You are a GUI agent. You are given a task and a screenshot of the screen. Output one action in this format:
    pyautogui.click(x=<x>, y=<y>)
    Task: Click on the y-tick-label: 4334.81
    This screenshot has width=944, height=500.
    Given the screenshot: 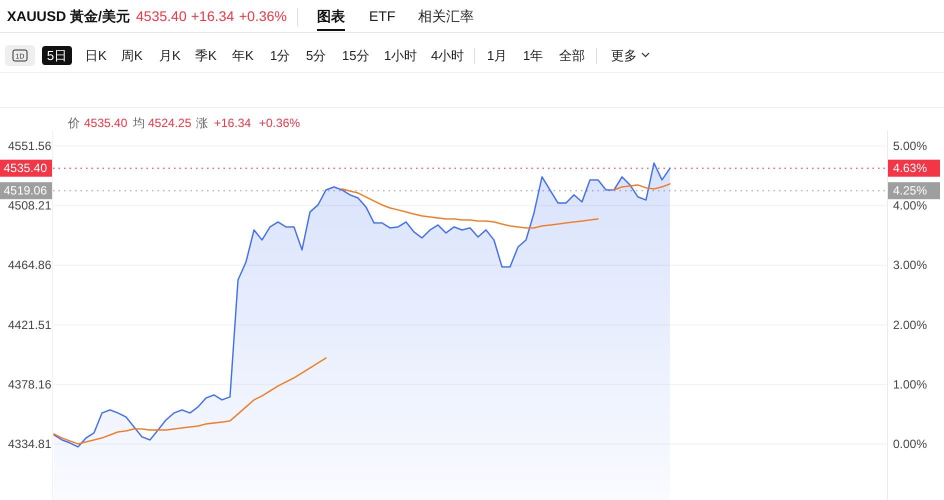 What is the action you would take?
    pyautogui.click(x=30, y=444)
    